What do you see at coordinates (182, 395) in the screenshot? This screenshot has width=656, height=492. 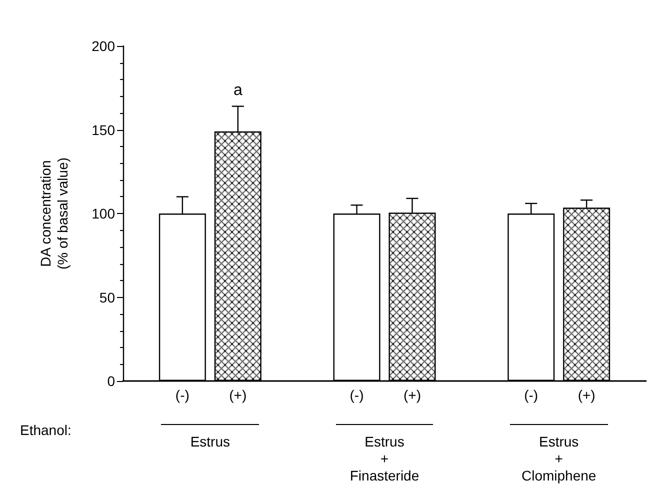 I see `series-label: (-)` at bounding box center [182, 395].